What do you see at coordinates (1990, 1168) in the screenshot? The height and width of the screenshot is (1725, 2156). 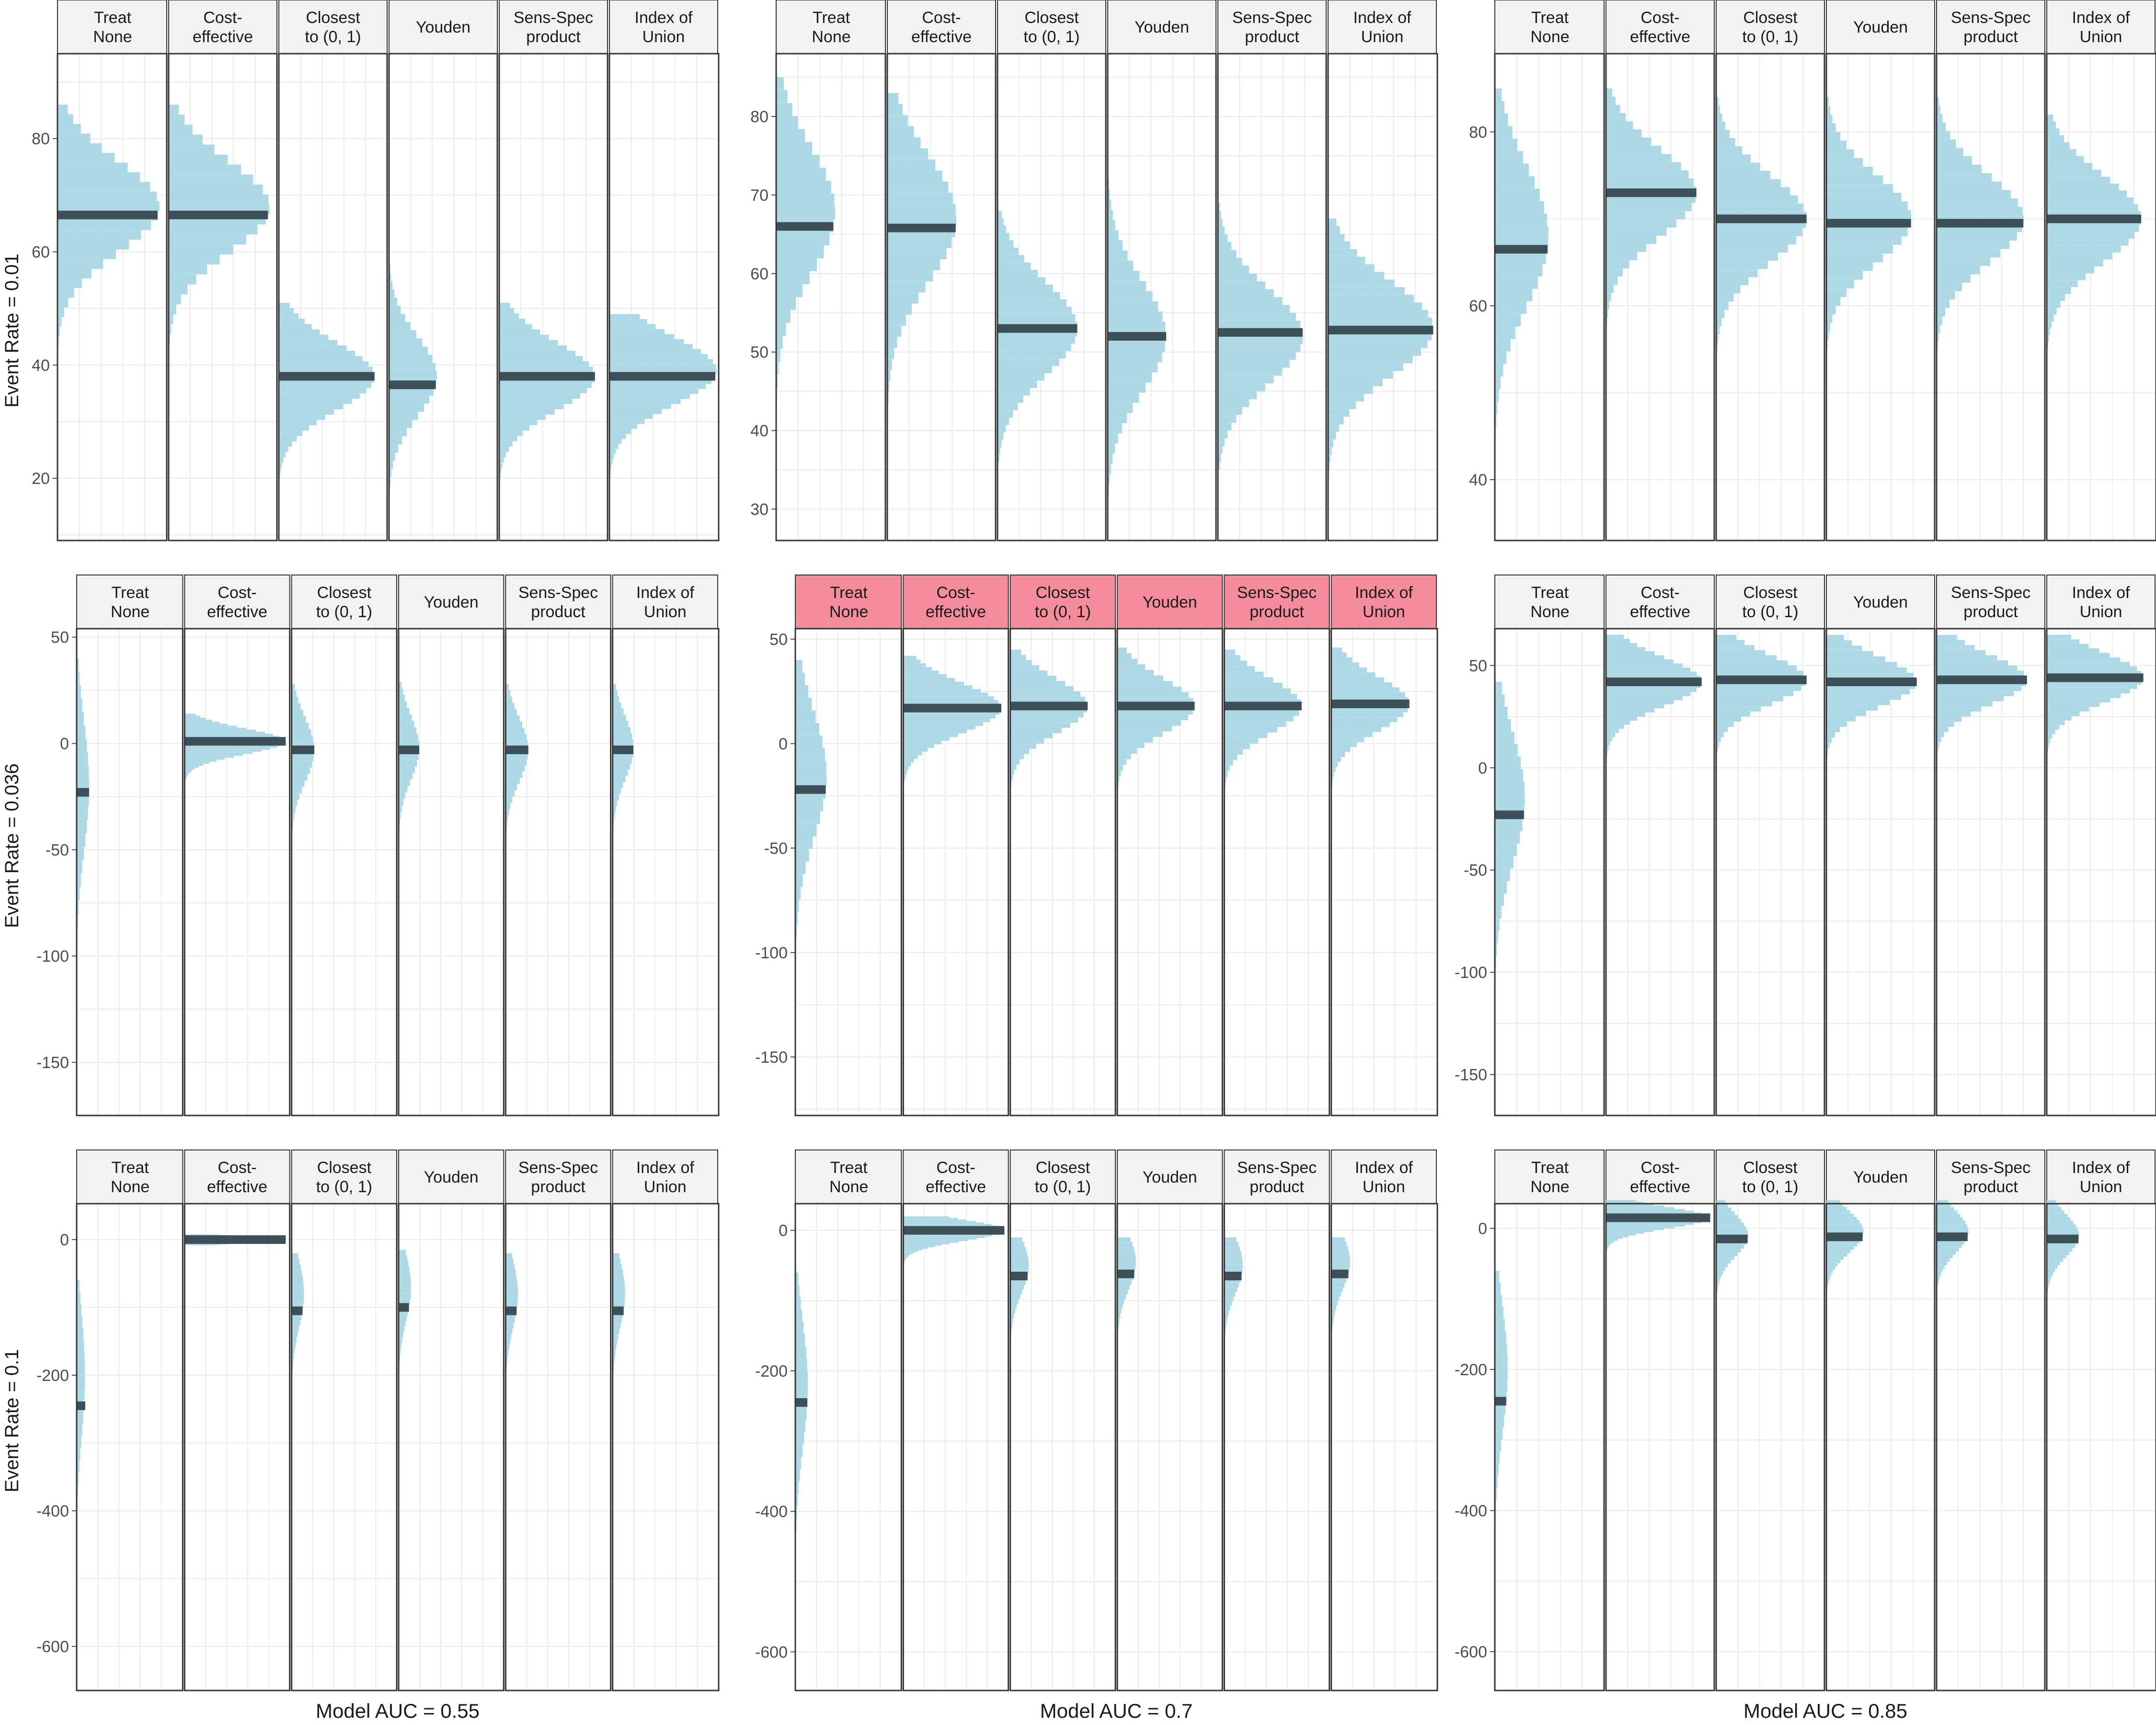 I see `facet-strip-label: Sens-Spec` at bounding box center [1990, 1168].